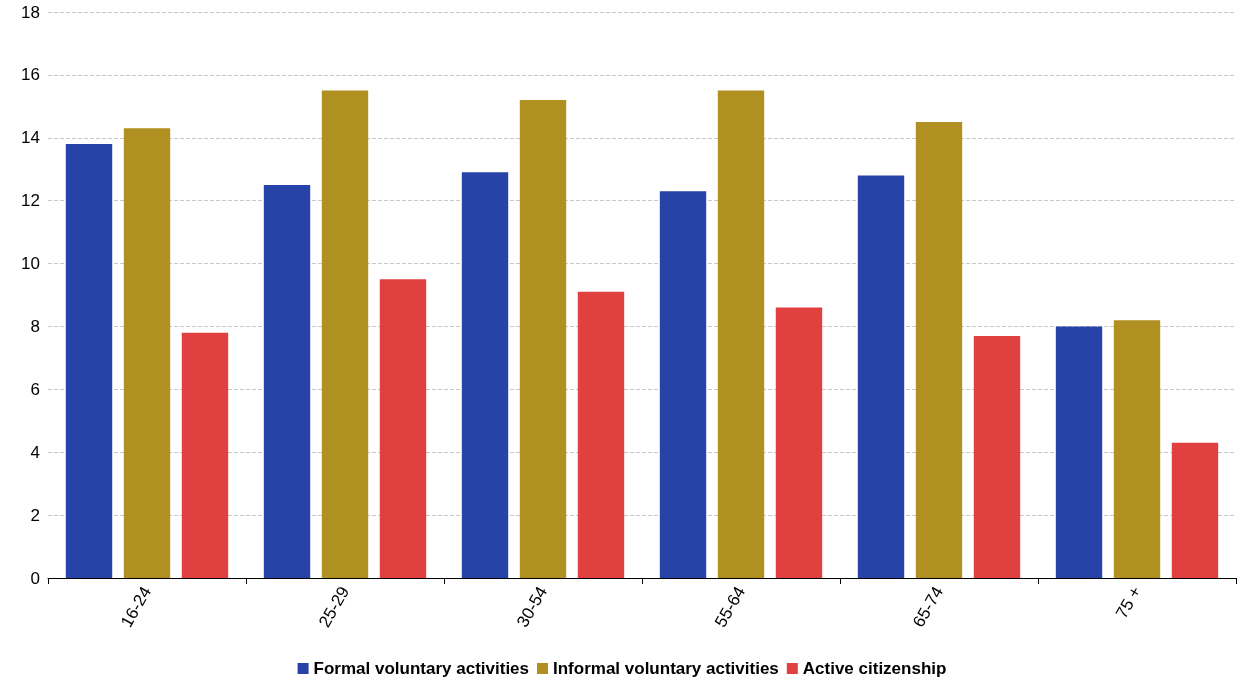 The height and width of the screenshot is (682, 1244). I want to click on y-tick-label: 4, so click(35, 452).